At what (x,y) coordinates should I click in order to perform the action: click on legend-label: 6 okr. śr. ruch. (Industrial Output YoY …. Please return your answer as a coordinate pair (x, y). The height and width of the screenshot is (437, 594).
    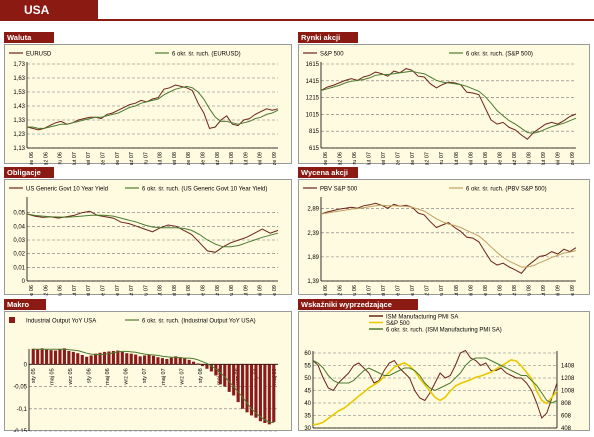
    Looking at the image, I should click on (199, 322).